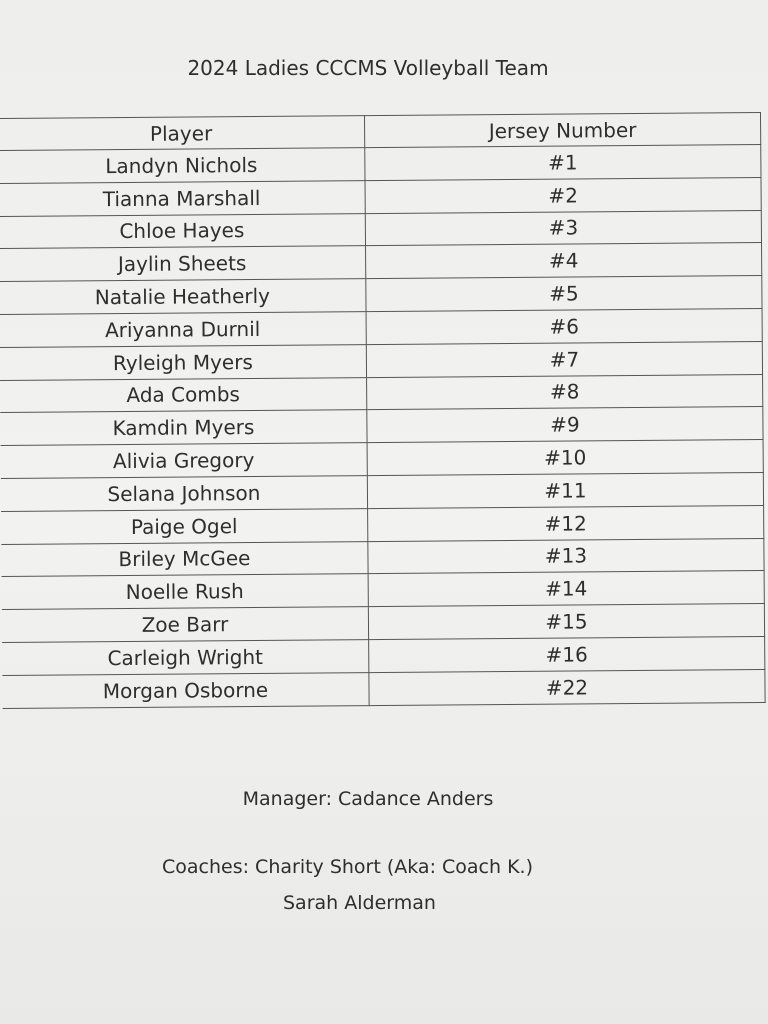  I want to click on jersey-number: #13, so click(566, 556).